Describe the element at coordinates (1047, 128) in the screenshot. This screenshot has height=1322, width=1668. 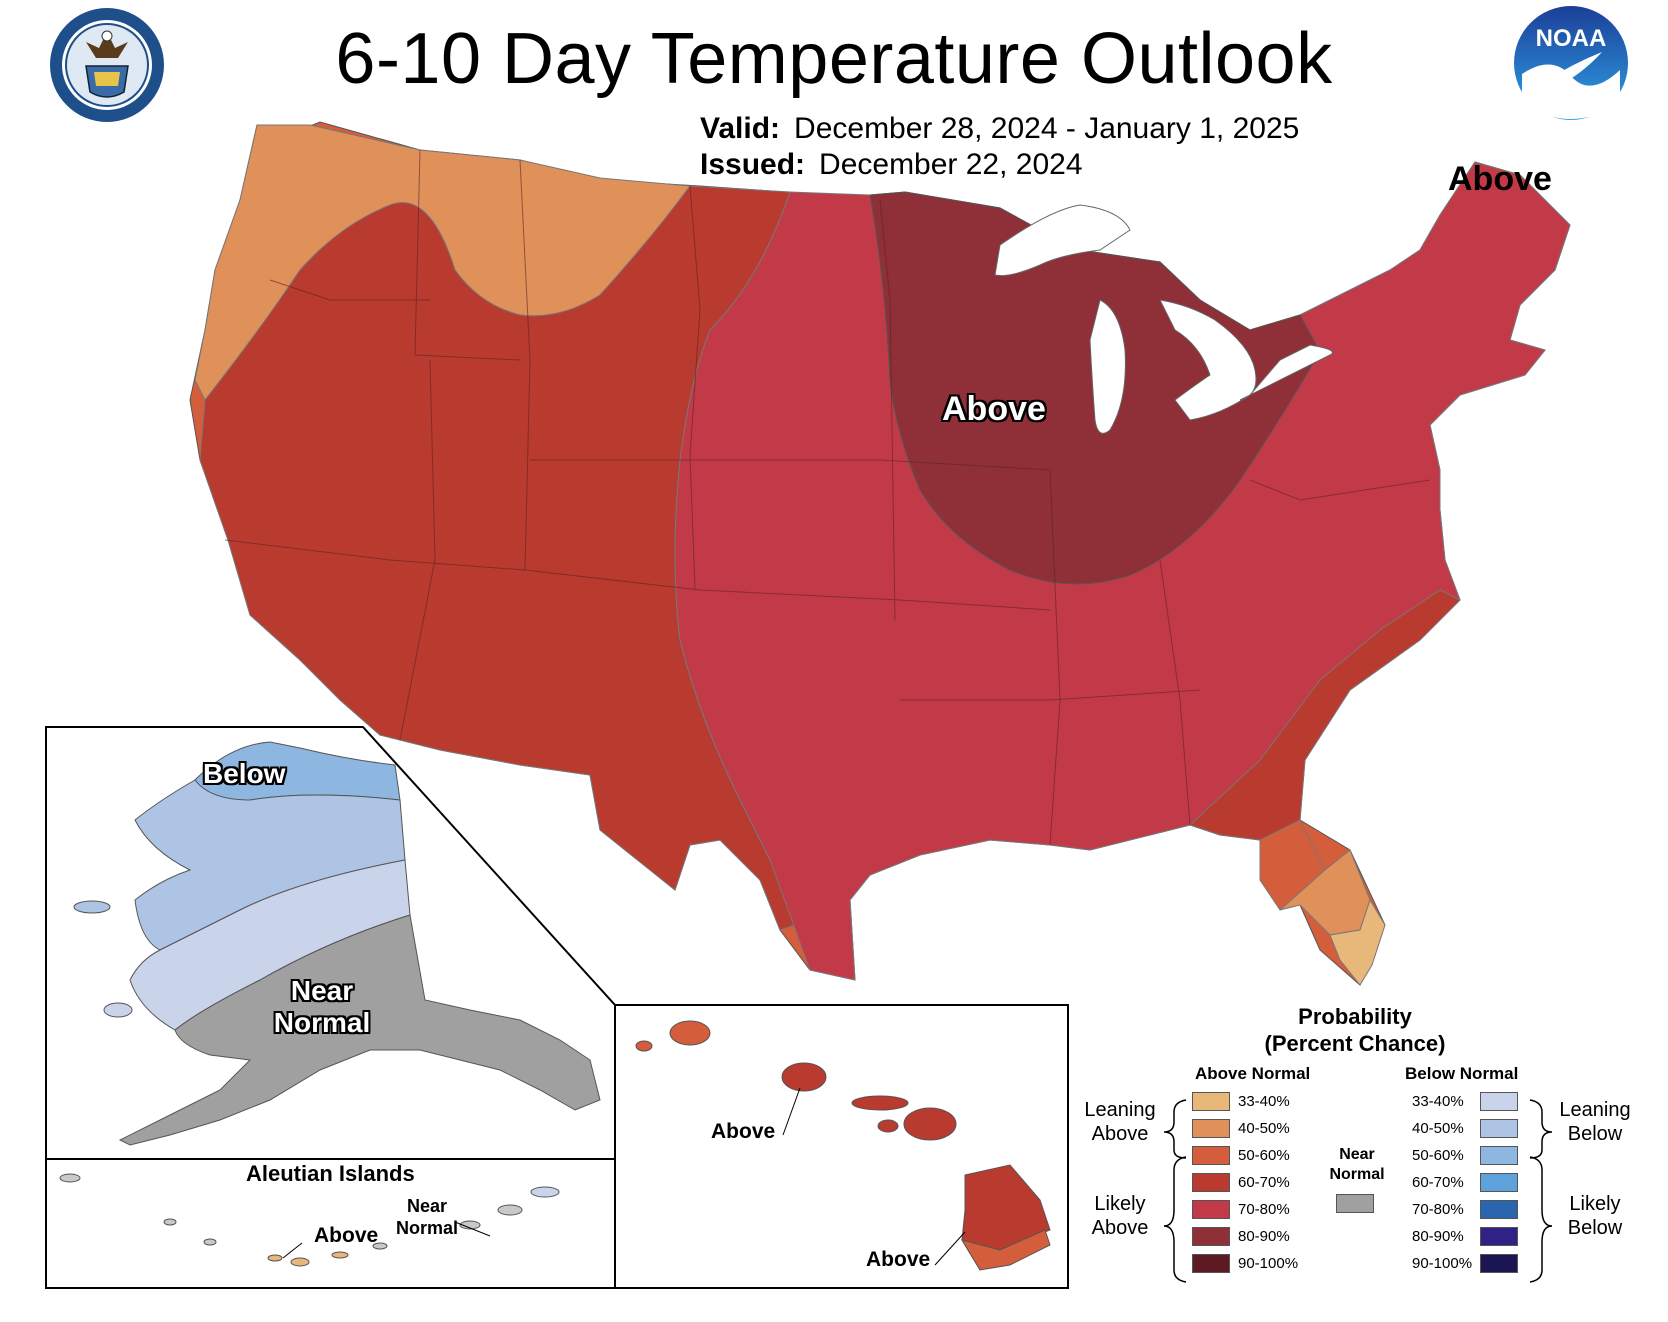
I see `valid-value: December 28, 2024 - January 1, 2025` at that location.